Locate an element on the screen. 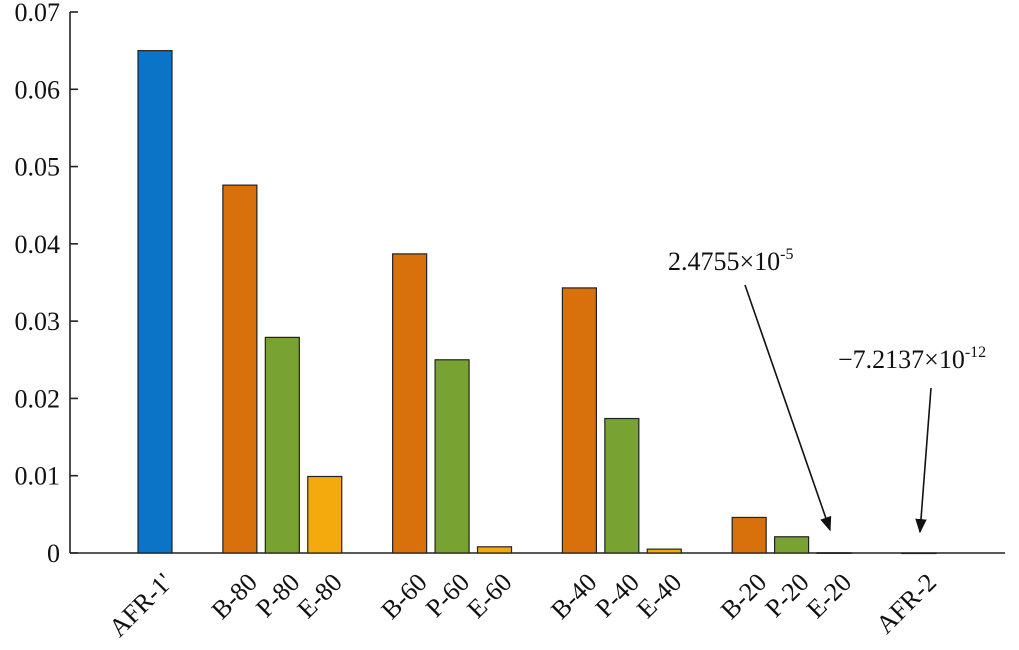 Image resolution: width=1019 pixels, height=650 pixels. y-tick-label: 0 is located at coordinates (53, 553).